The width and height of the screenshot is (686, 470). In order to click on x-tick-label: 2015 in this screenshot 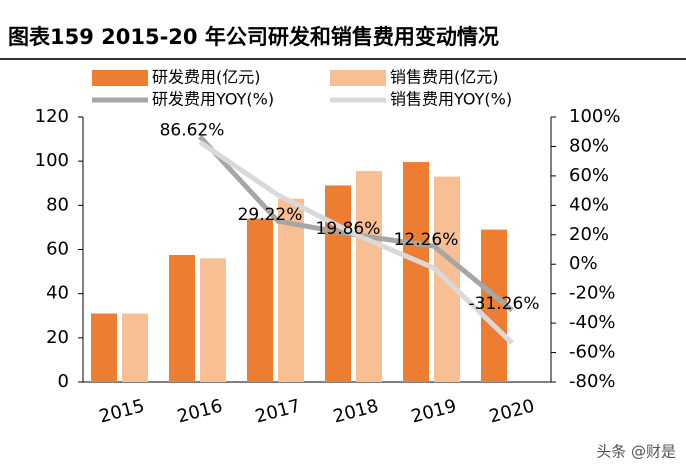, I will do `click(122, 411)`.